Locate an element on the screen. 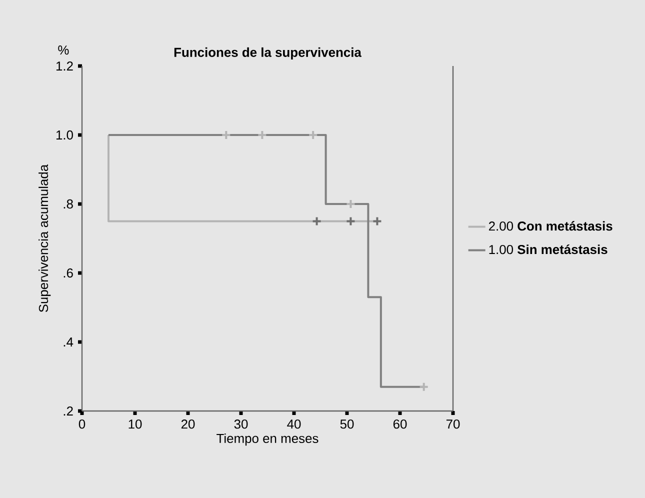 The image size is (645, 498). y-tick-label: .6 is located at coordinates (68, 273).